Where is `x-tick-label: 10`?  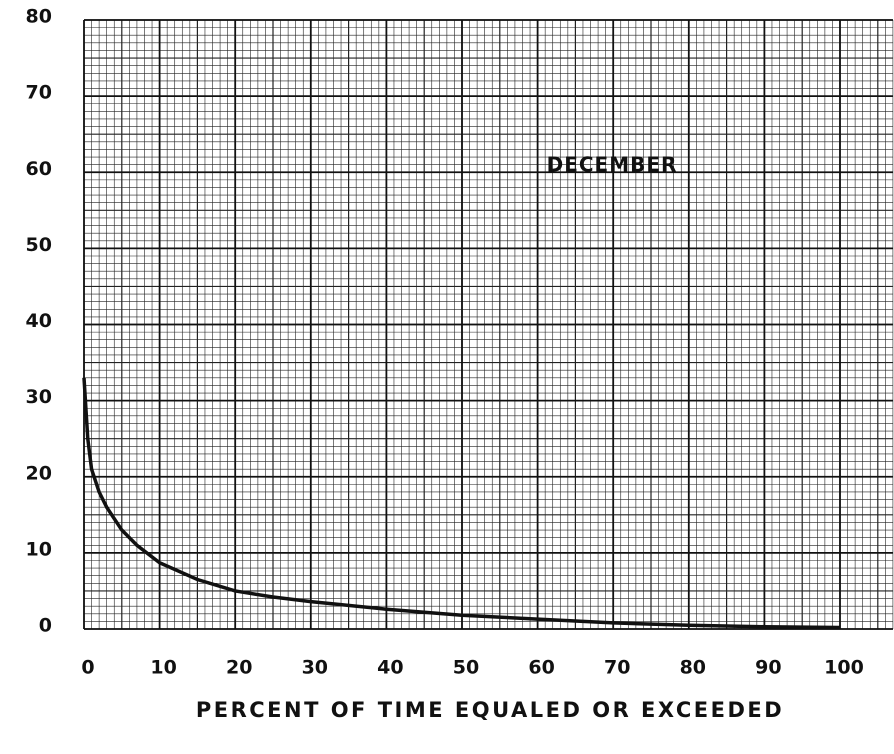 x-tick-label: 10 is located at coordinates (163, 668).